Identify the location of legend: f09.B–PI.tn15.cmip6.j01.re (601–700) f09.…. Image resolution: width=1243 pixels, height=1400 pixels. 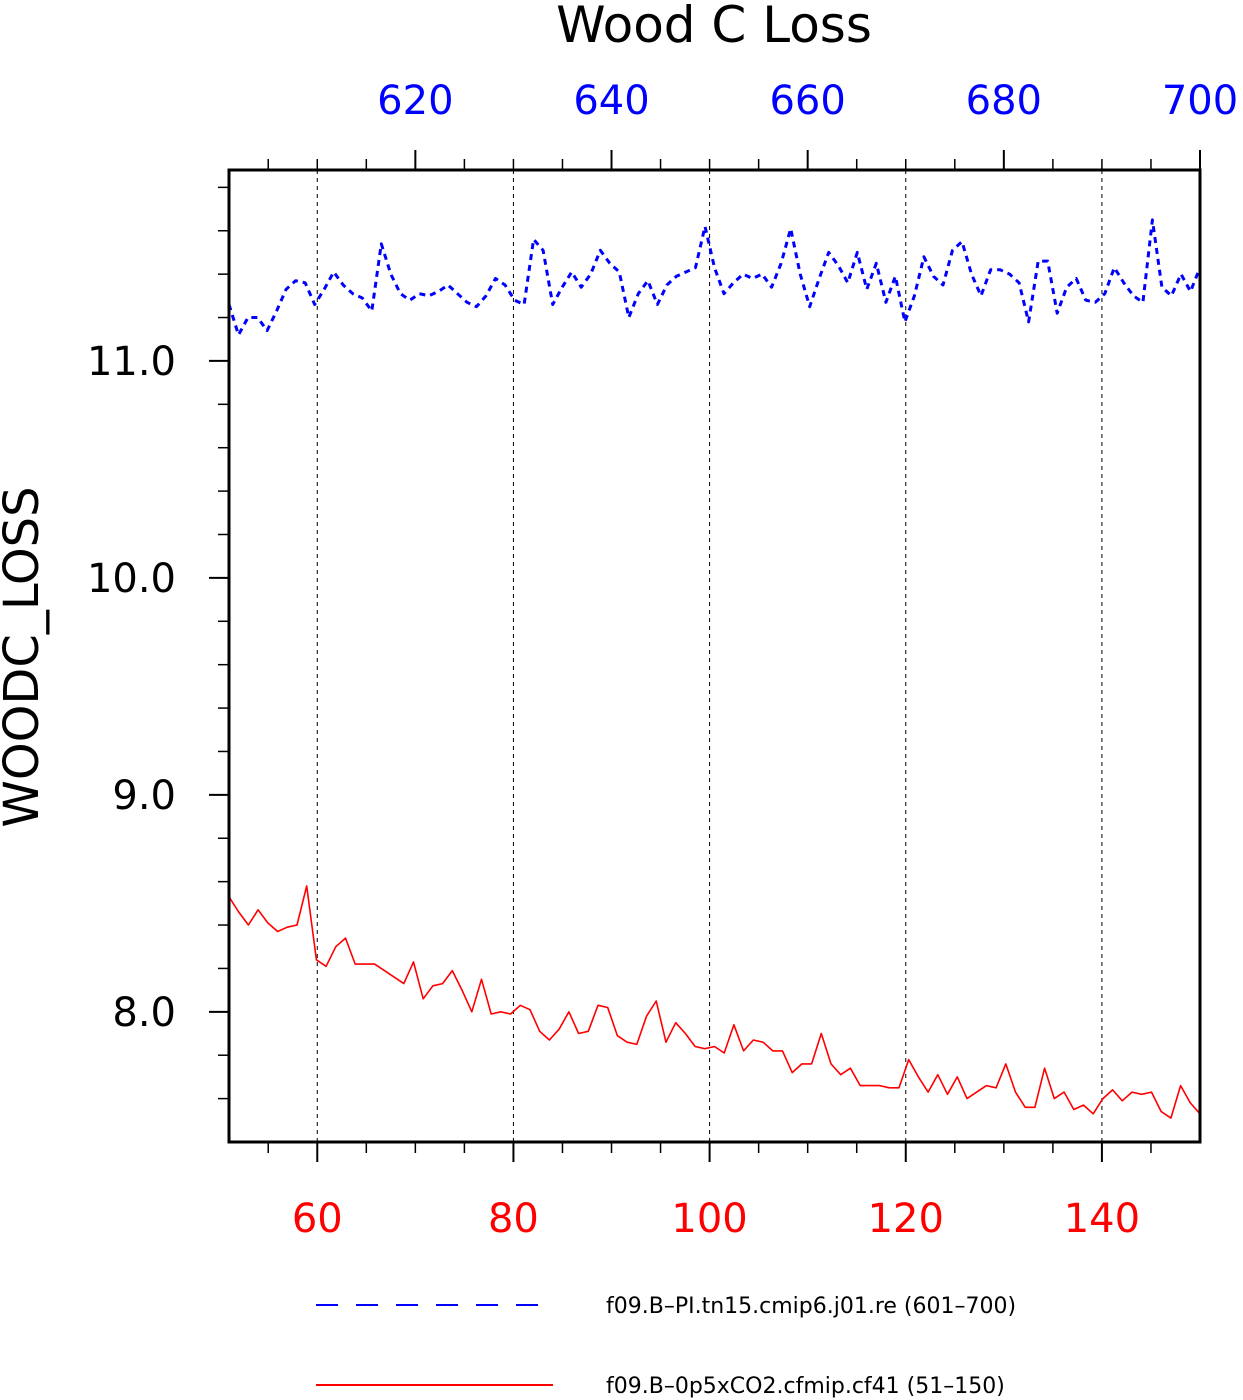
(666, 1346).